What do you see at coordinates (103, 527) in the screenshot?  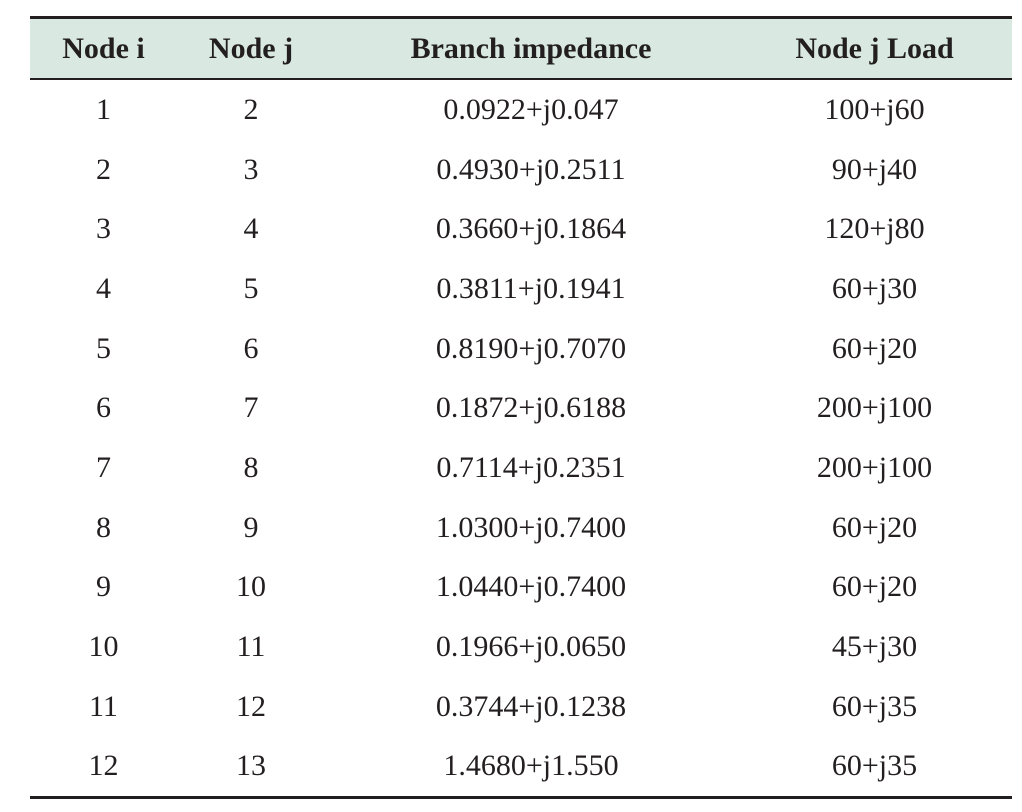 I see `cell-node-i: 8` at bounding box center [103, 527].